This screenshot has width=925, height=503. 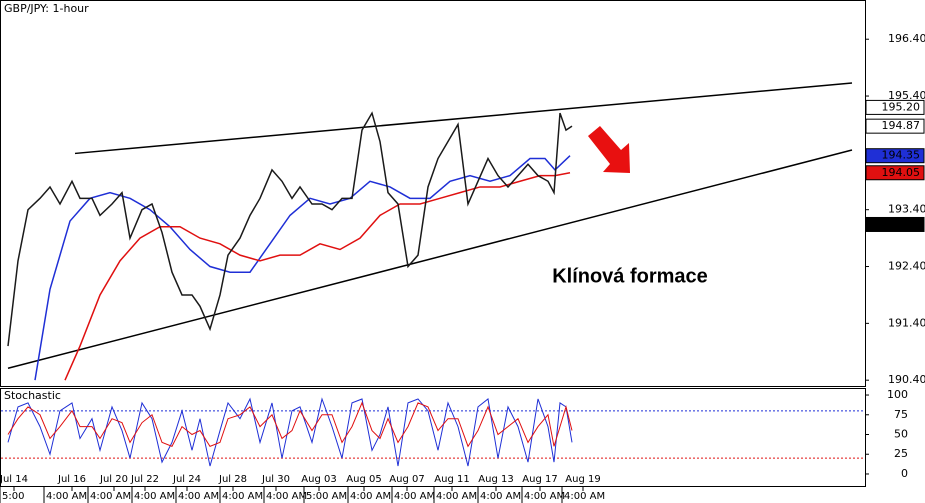 I want to click on x-tick-label: Jul 22, so click(x=144, y=479).